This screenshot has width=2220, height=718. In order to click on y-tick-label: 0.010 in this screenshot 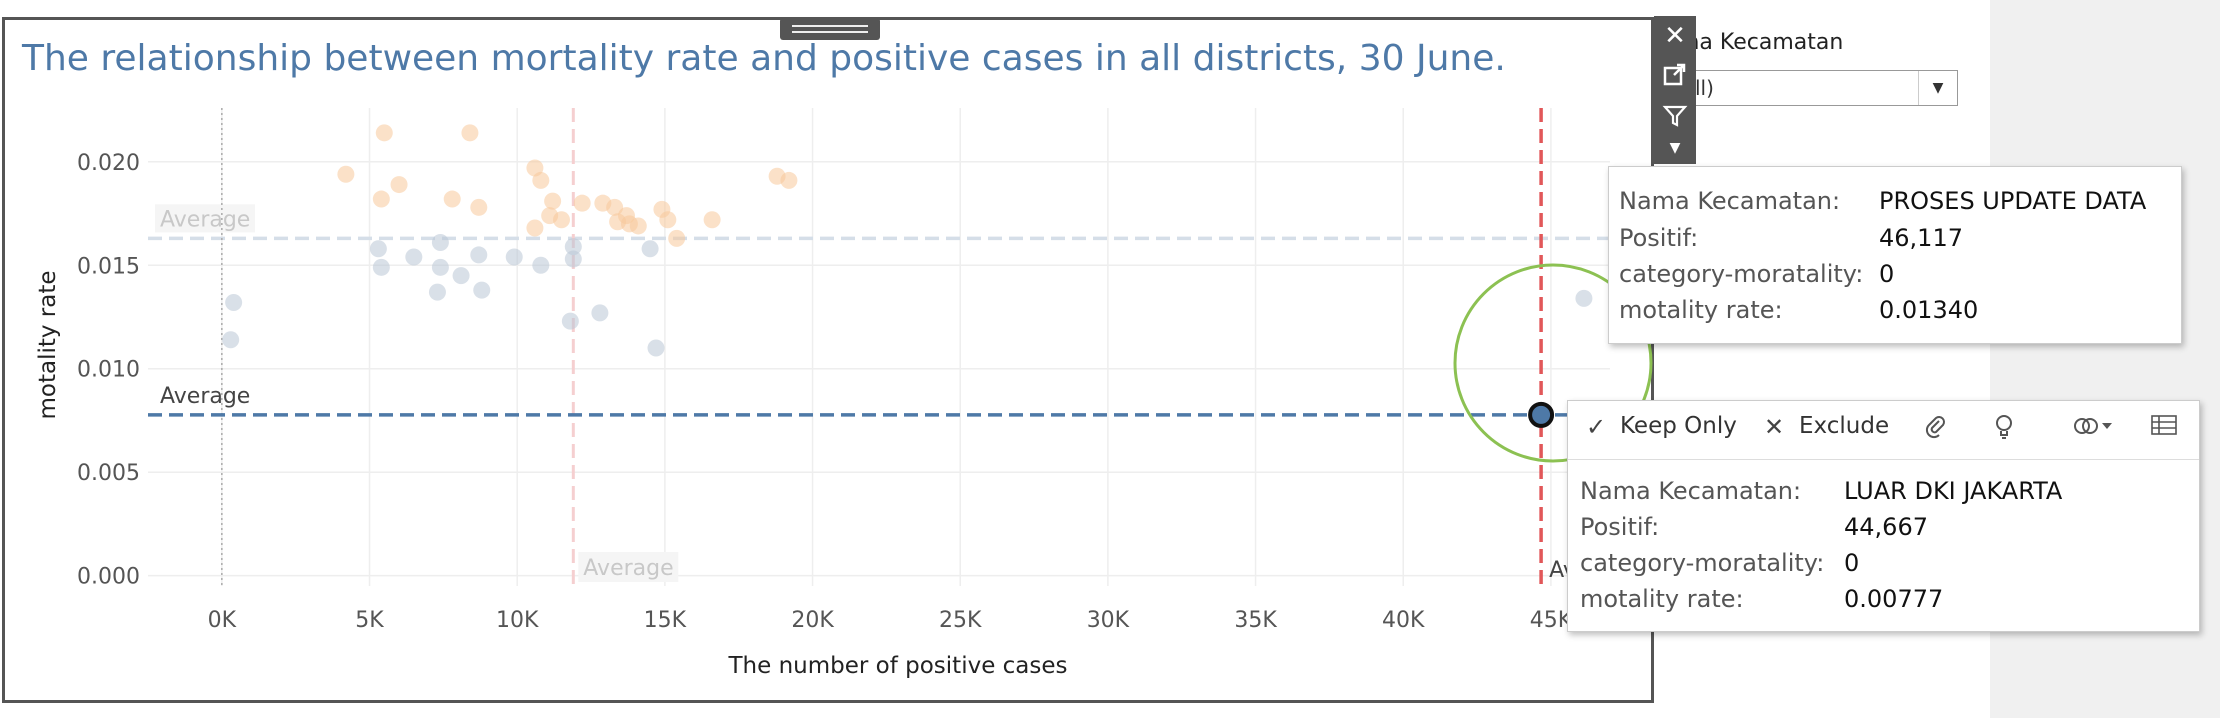, I will do `click(108, 370)`.